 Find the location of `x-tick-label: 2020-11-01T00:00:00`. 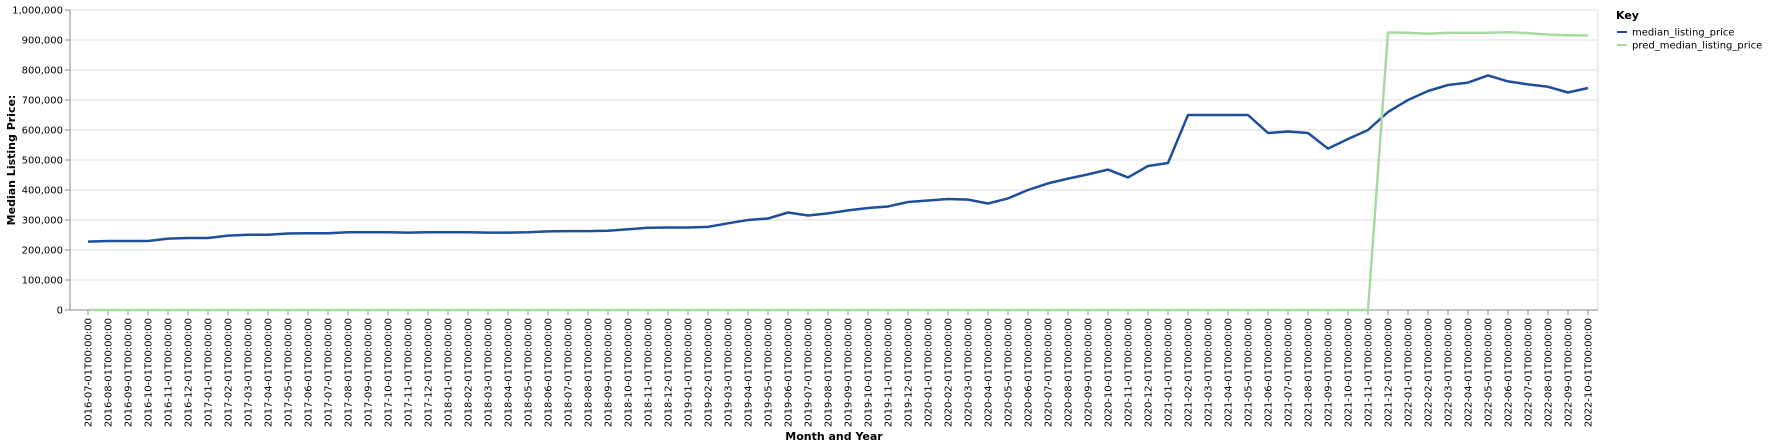

x-tick-label: 2020-11-01T00:00:00 is located at coordinates (1129, 372).